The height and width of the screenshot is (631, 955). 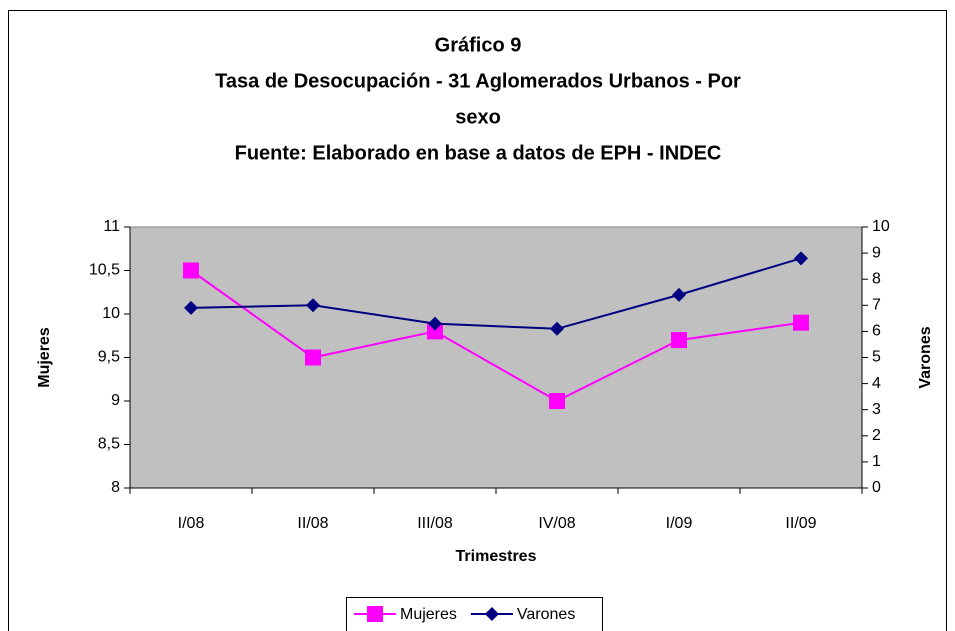 What do you see at coordinates (109, 357) in the screenshot?
I see `y-tick-label: 9,5` at bounding box center [109, 357].